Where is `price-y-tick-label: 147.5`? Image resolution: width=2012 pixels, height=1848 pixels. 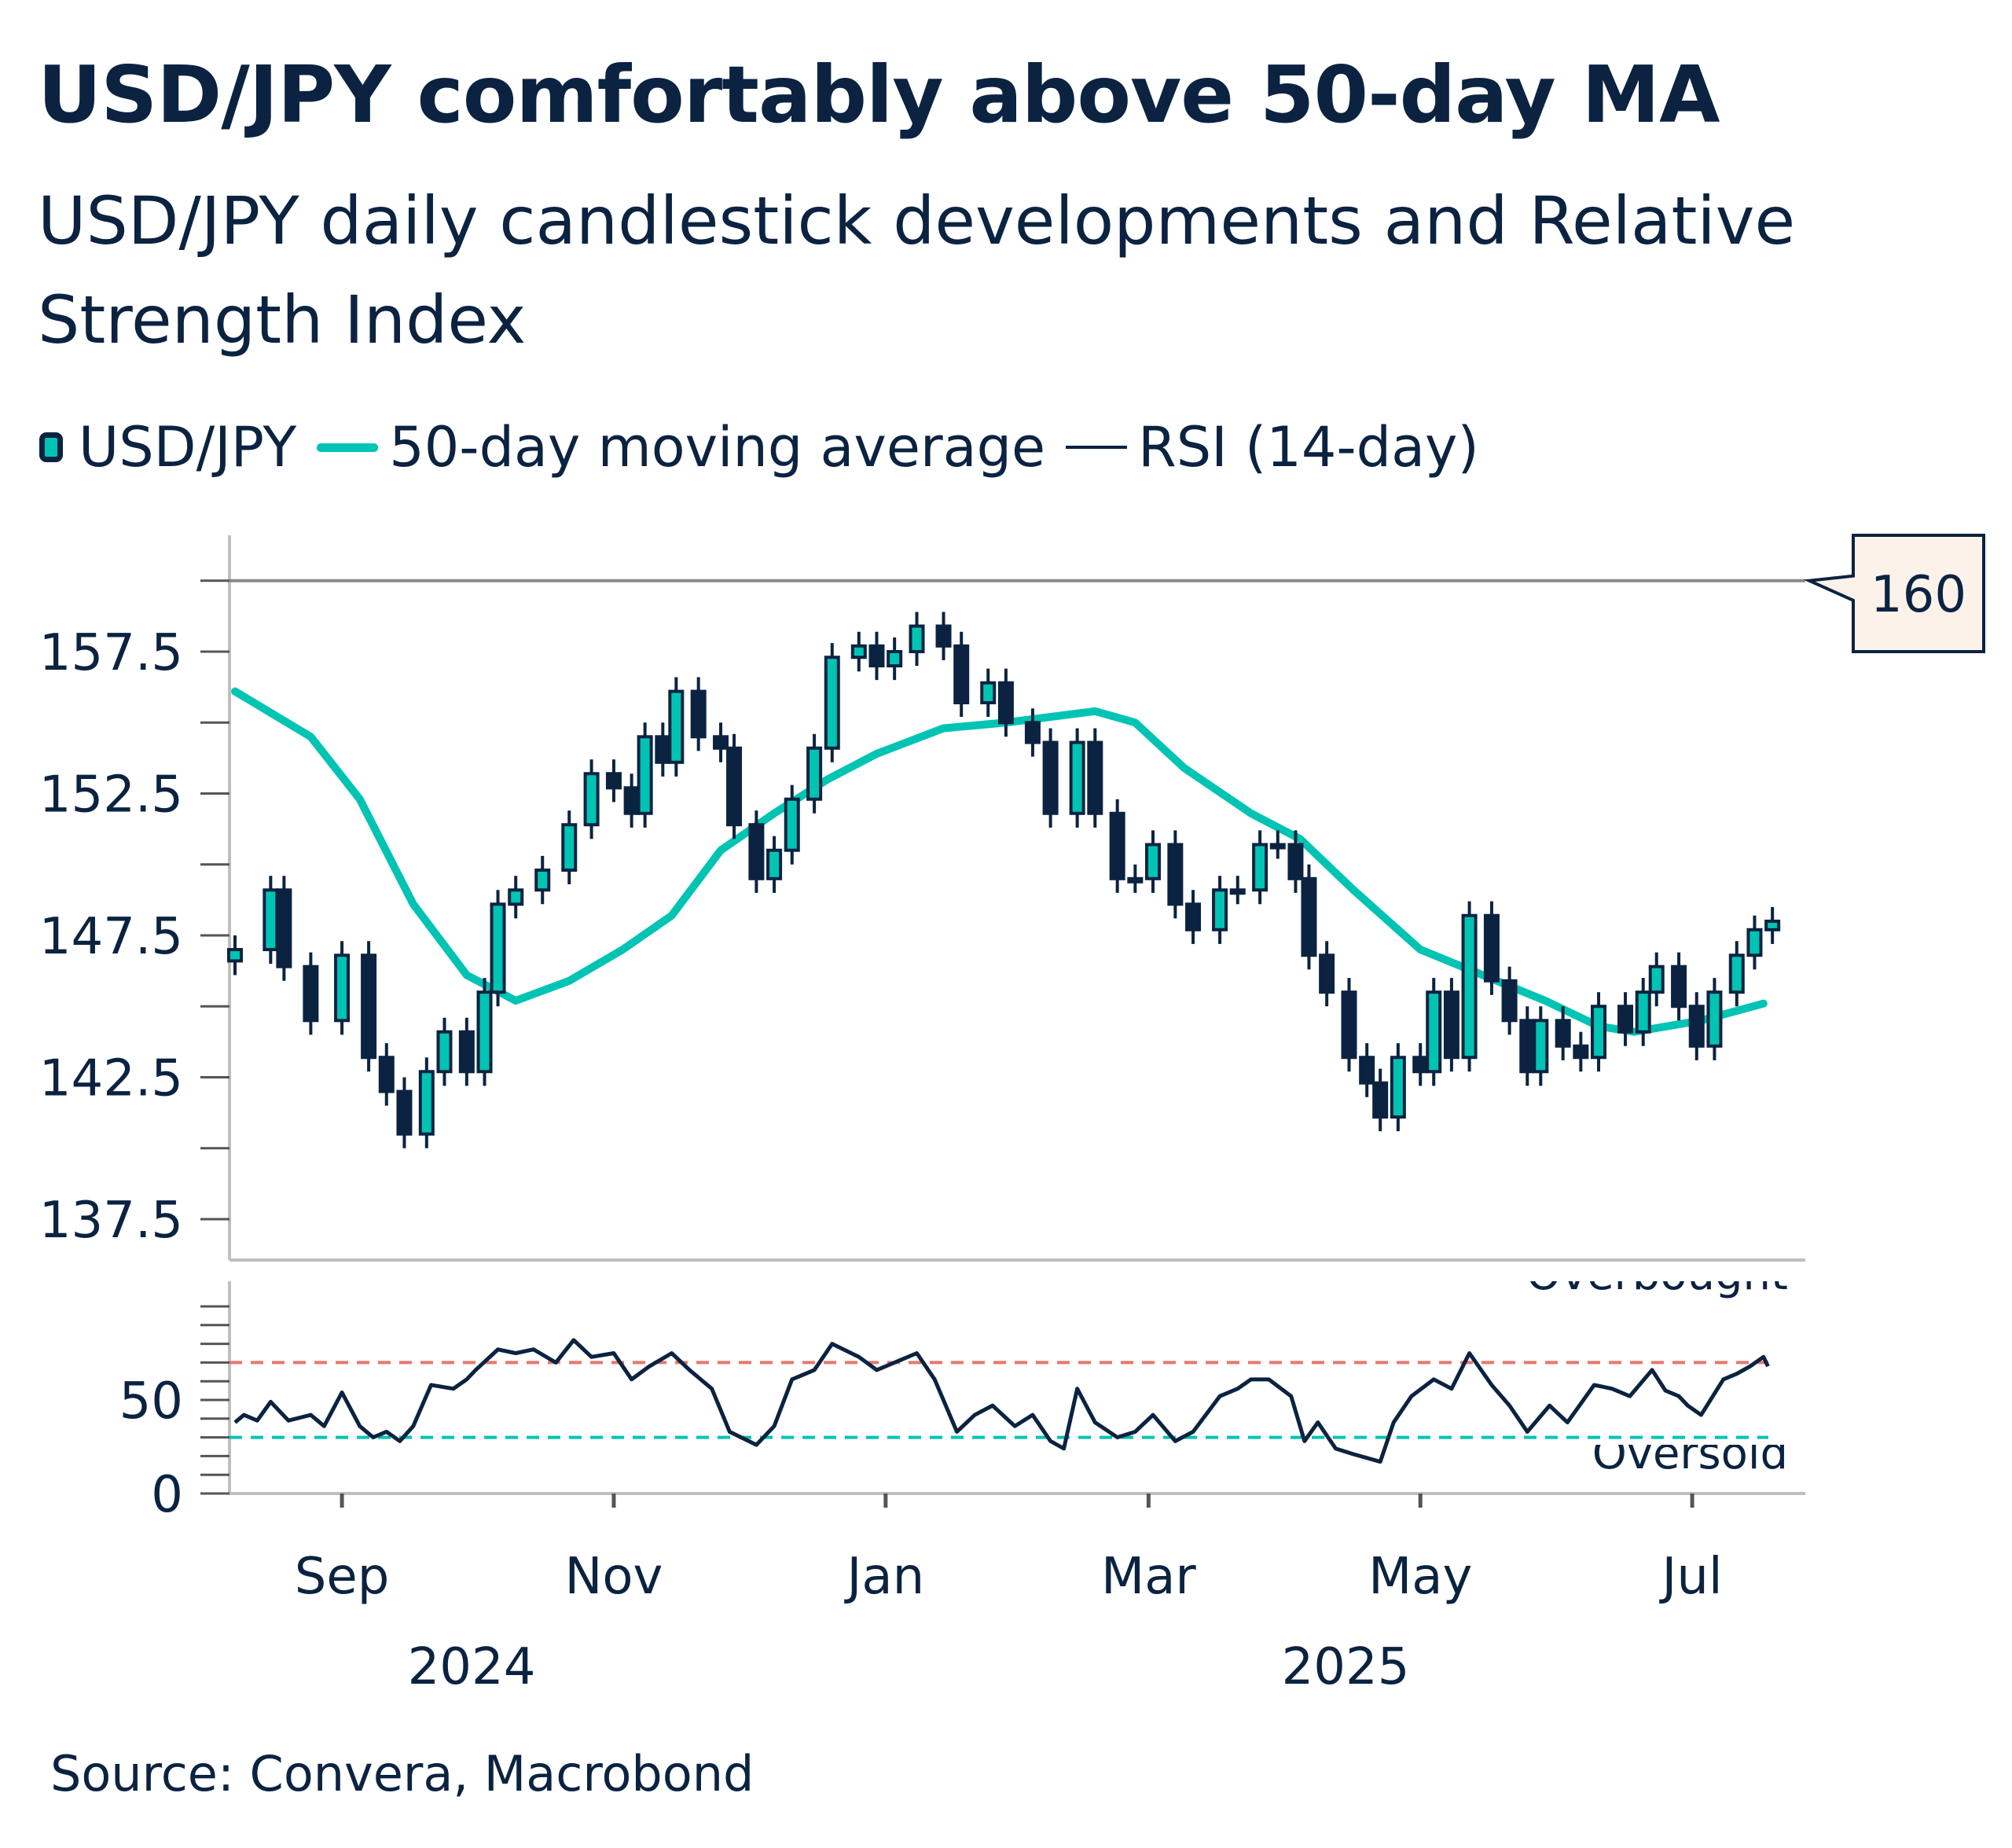 price-y-tick-label: 147.5 is located at coordinates (111, 937).